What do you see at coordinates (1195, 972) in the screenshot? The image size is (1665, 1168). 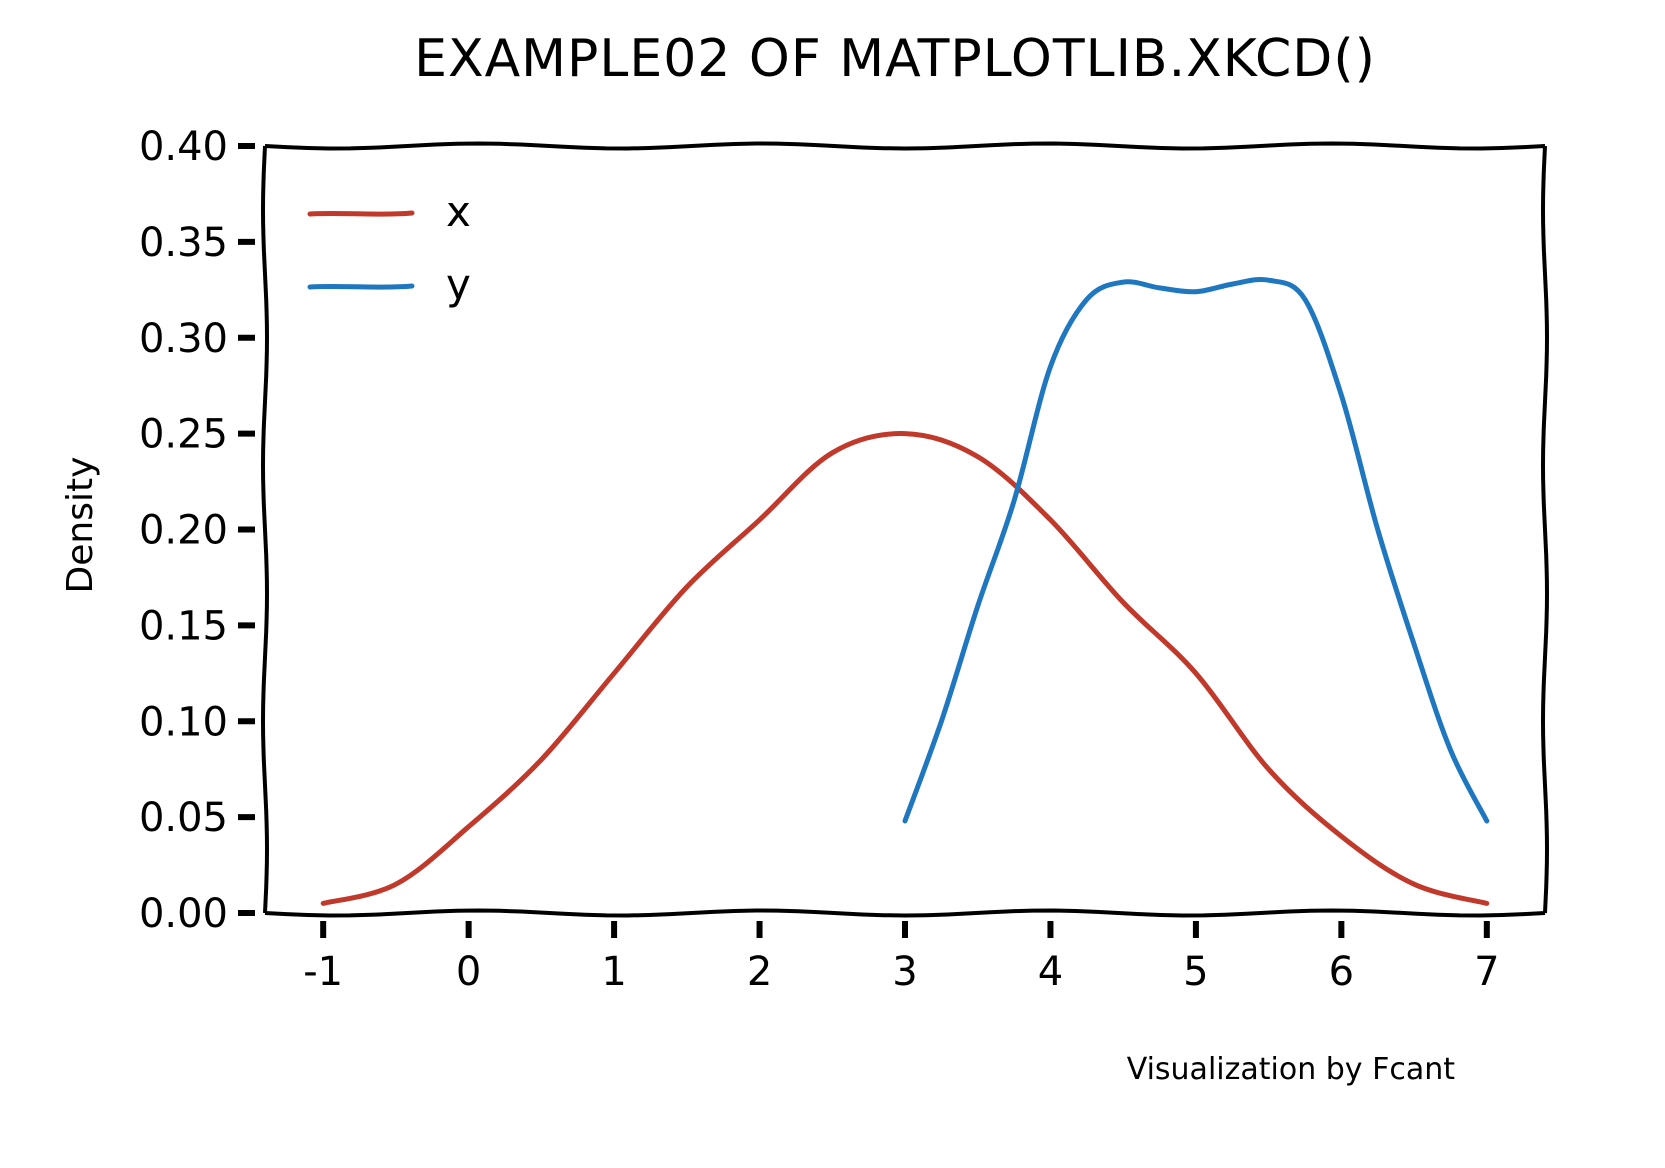 I see `x-tick-label: 5` at bounding box center [1195, 972].